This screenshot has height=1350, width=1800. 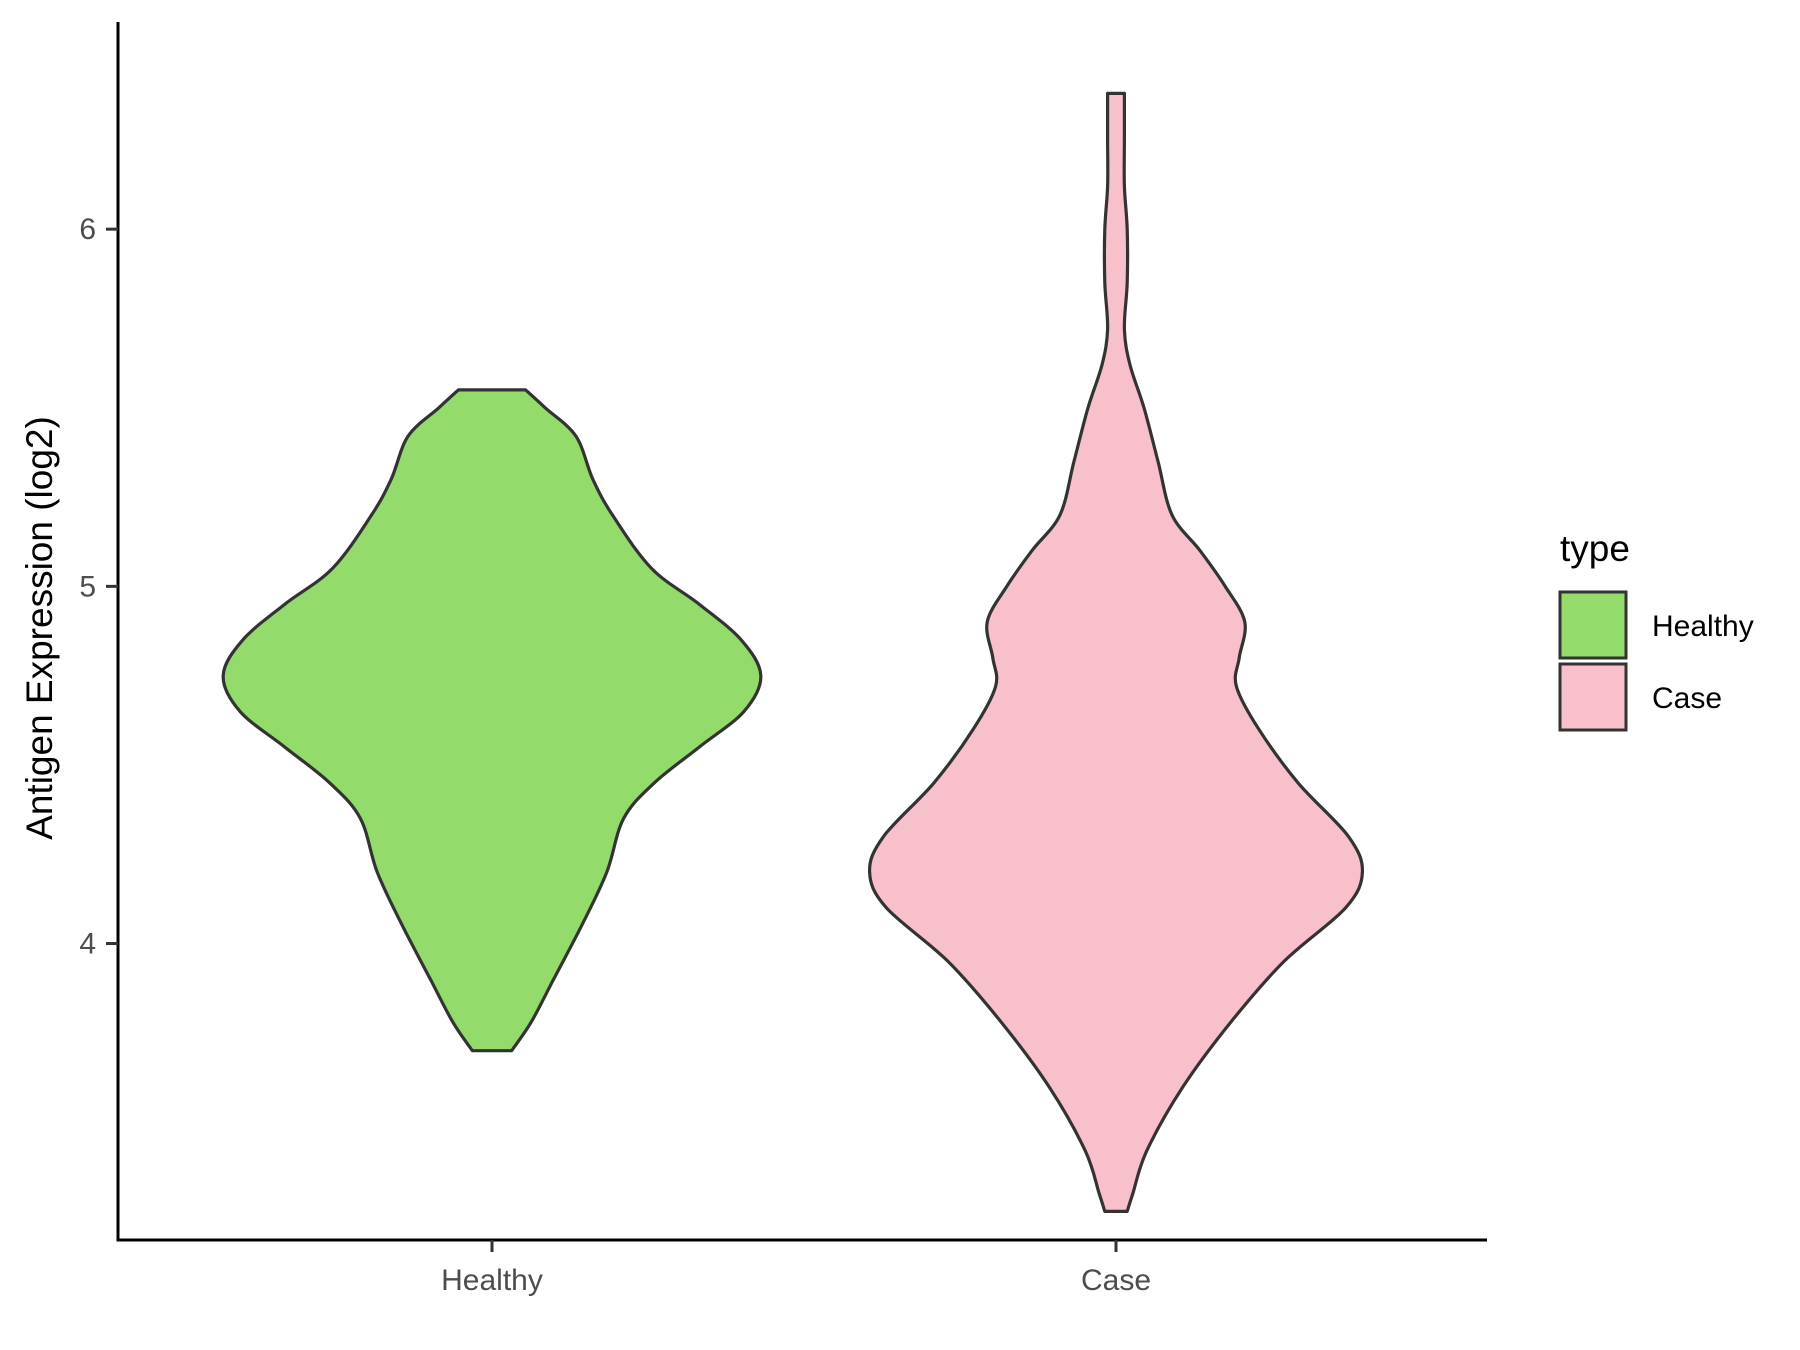 I want to click on legend-swatch-case, so click(x=1593, y=697).